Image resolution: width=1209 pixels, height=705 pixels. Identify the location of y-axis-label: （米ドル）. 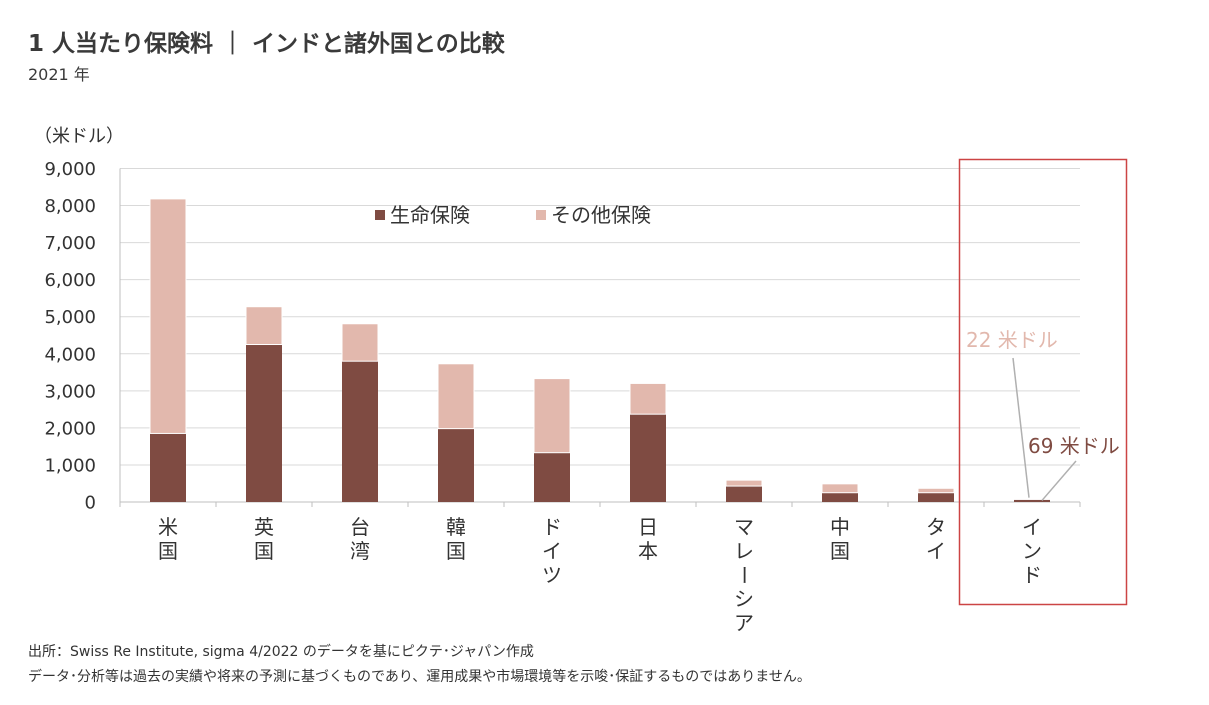
(79, 136).